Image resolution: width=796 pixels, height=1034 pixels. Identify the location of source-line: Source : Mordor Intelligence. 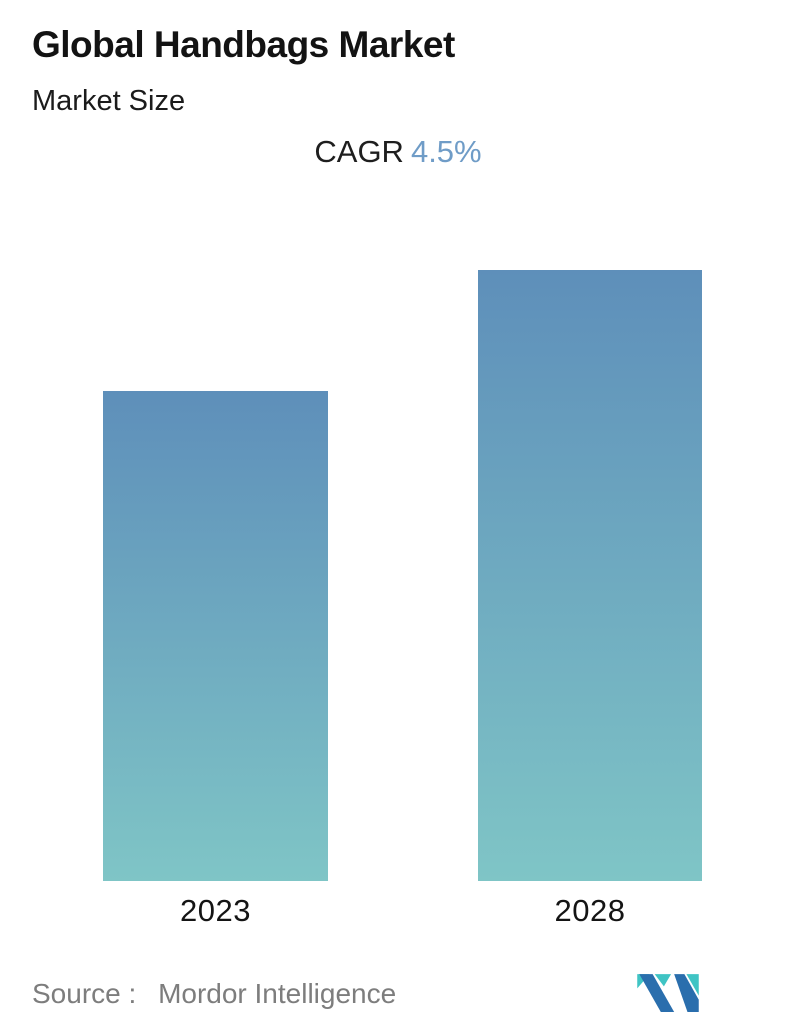
(214, 994).